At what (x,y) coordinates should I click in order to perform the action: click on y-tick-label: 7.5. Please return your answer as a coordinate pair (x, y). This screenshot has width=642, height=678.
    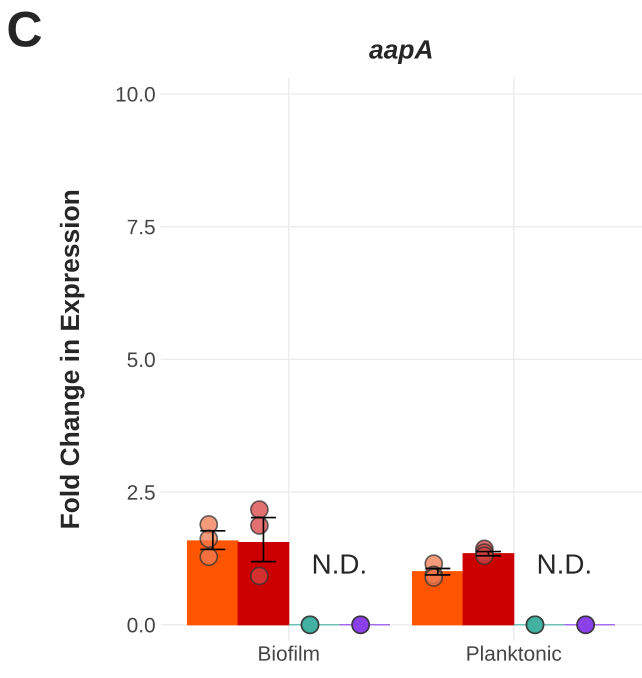
    Looking at the image, I should click on (141, 227).